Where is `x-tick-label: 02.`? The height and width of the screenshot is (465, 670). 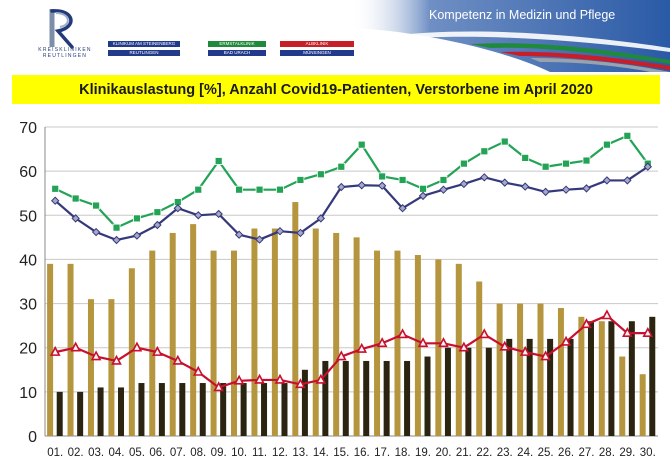 x-tick-label: 02. is located at coordinates (76, 453).